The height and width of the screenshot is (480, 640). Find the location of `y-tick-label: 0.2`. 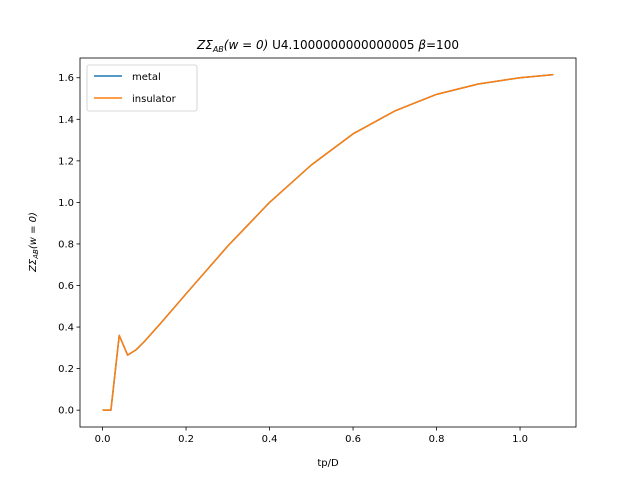

y-tick-label: 0.2 is located at coordinates (66, 369).